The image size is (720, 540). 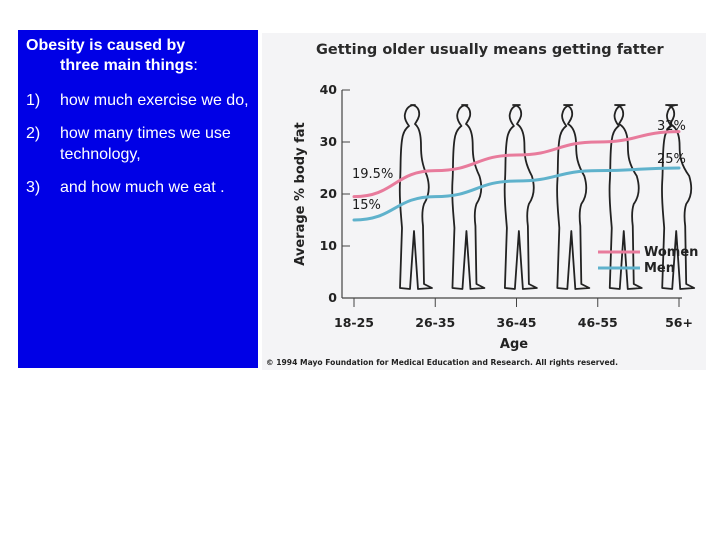 I want to click on annotation-men-end: 25%, so click(x=671, y=159).